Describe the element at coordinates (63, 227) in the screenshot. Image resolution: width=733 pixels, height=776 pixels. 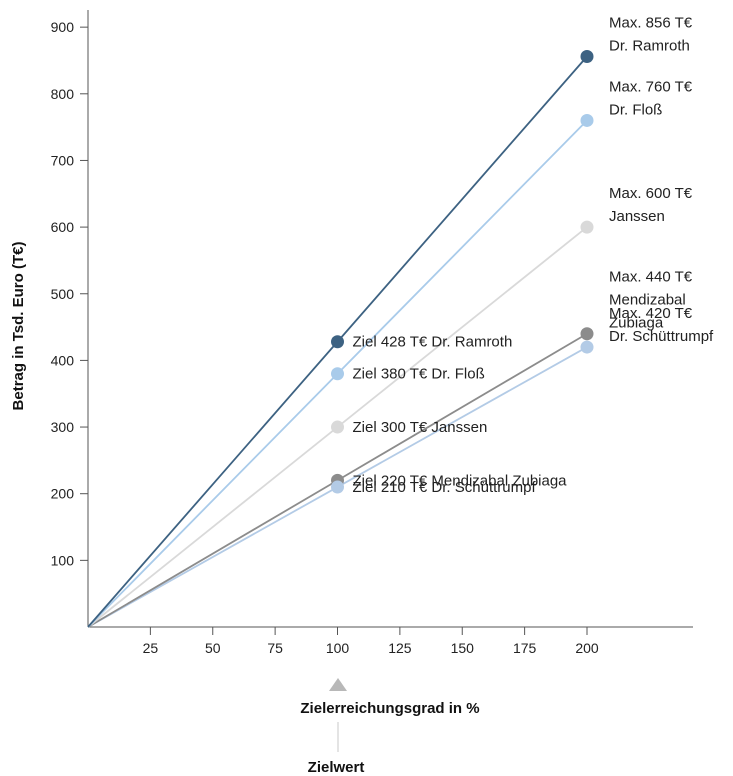
I see `y-tick-label: 600` at that location.